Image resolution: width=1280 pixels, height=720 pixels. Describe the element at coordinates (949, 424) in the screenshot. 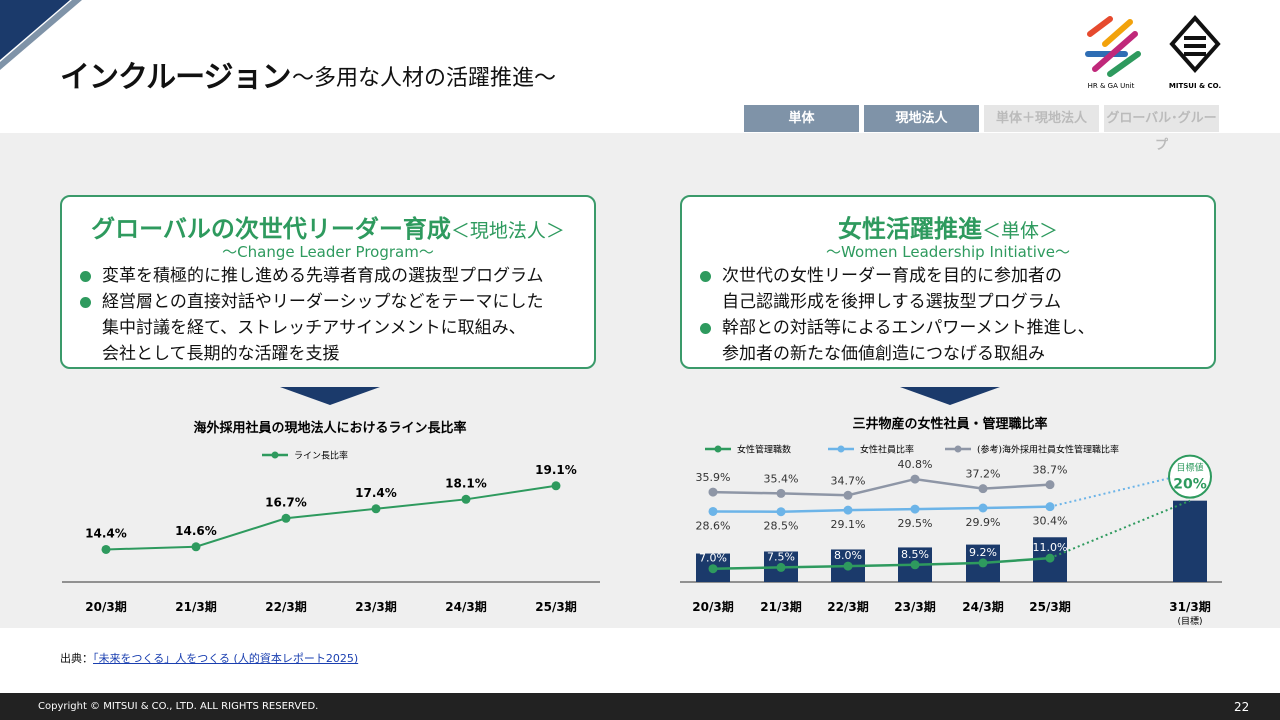

I see `chart-title: 三井物産の女性社員・管理職比率` at that location.